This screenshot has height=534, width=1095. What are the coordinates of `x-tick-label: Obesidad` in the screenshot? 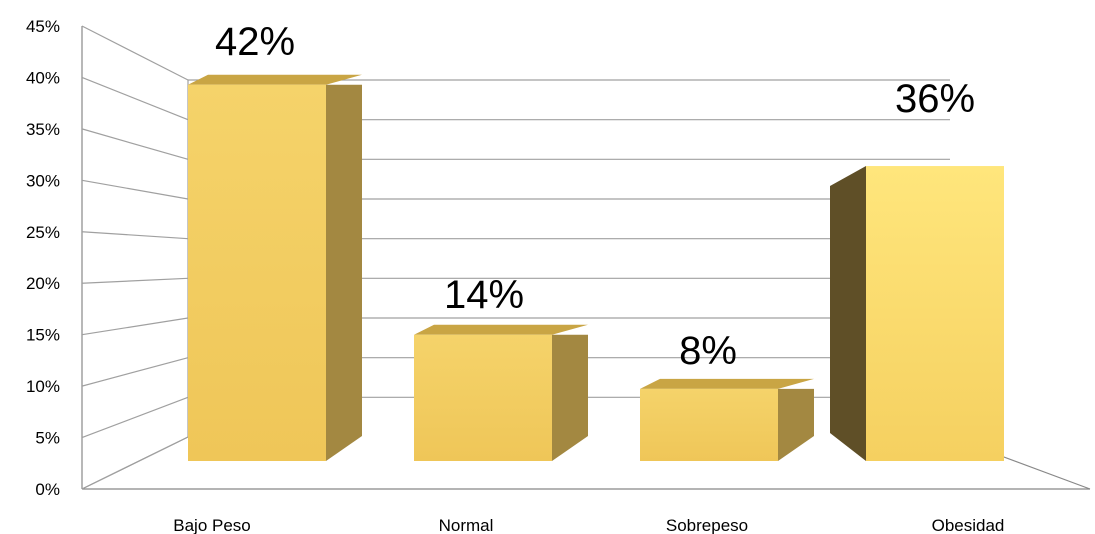 It's located at (968, 525).